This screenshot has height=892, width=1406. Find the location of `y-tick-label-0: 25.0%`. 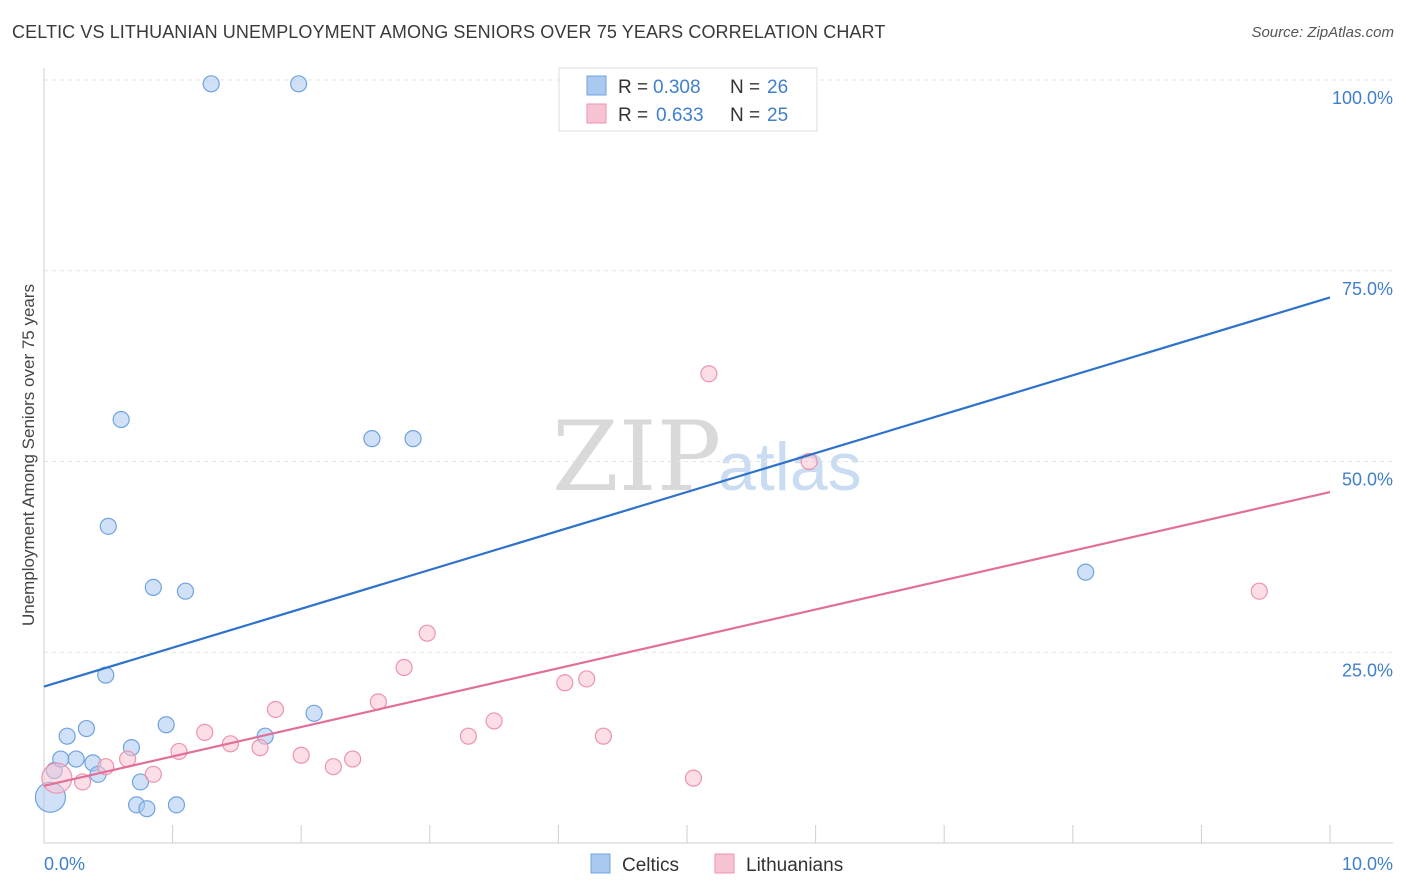

y-tick-label-0: 25.0% is located at coordinates (1367, 670).